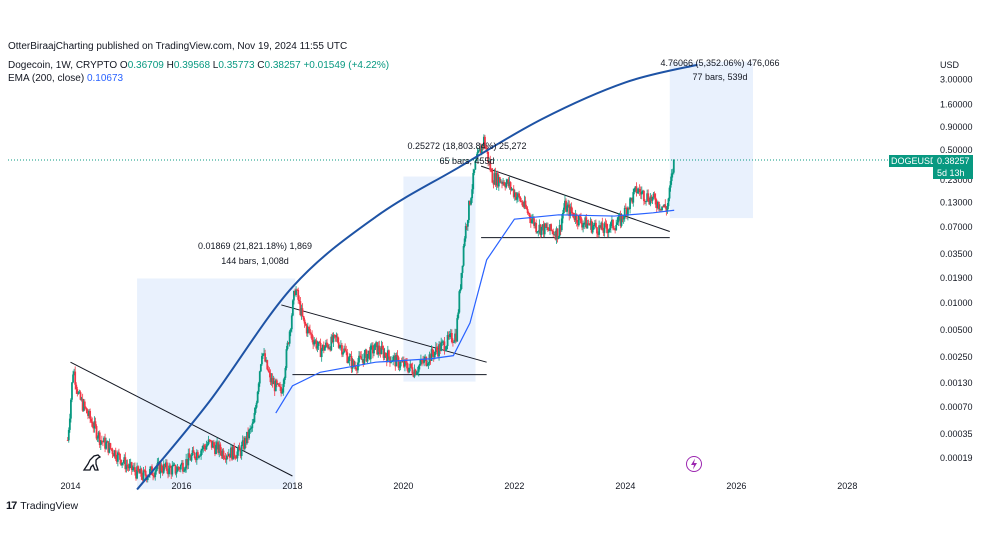  Describe the element at coordinates (42, 506) in the screenshot. I see `footer-brand: 17 TradingView` at that location.